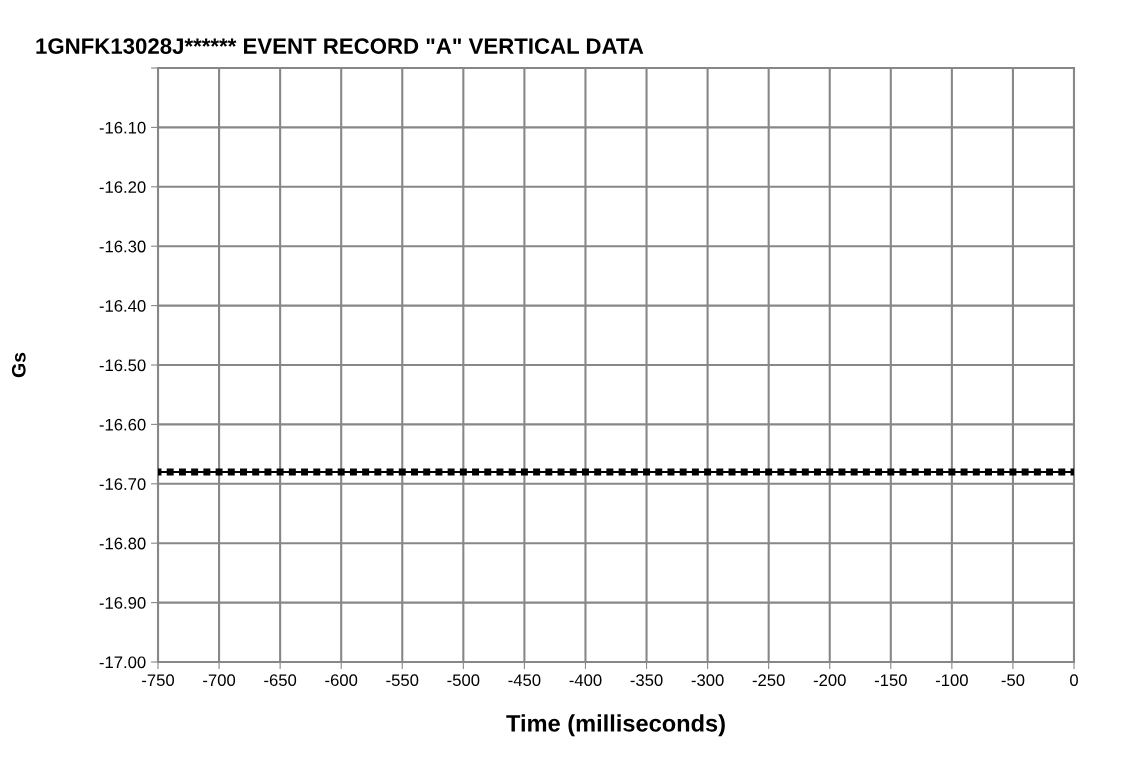 This screenshot has height=763, width=1132. What do you see at coordinates (122, 187) in the screenshot?
I see `y-tick-label: -16.20` at bounding box center [122, 187].